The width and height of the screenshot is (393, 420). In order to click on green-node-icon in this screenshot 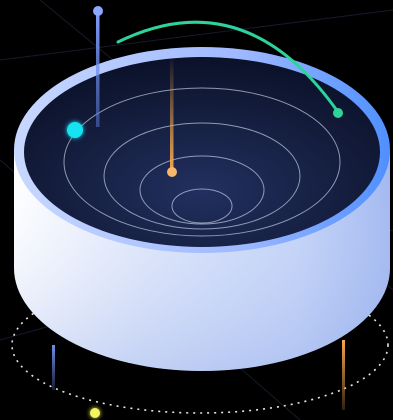, I will do `click(338, 113)`.